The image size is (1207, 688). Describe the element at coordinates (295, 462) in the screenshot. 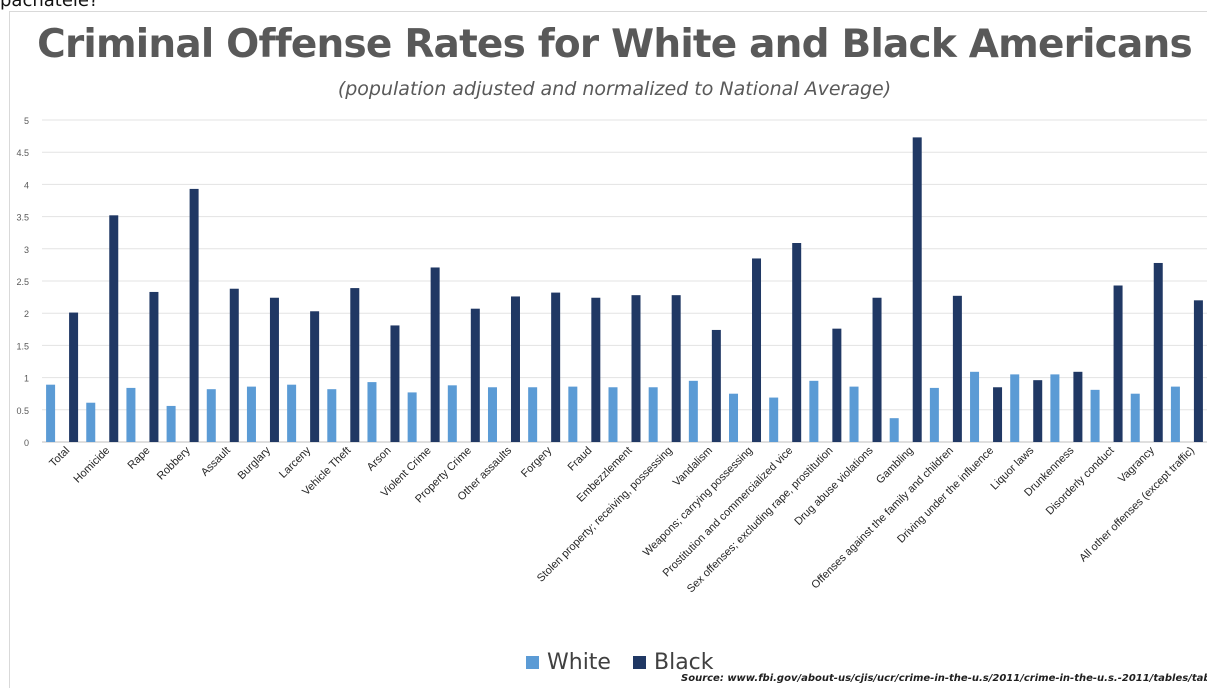

I see `x-tick-label: Larceny` at that location.